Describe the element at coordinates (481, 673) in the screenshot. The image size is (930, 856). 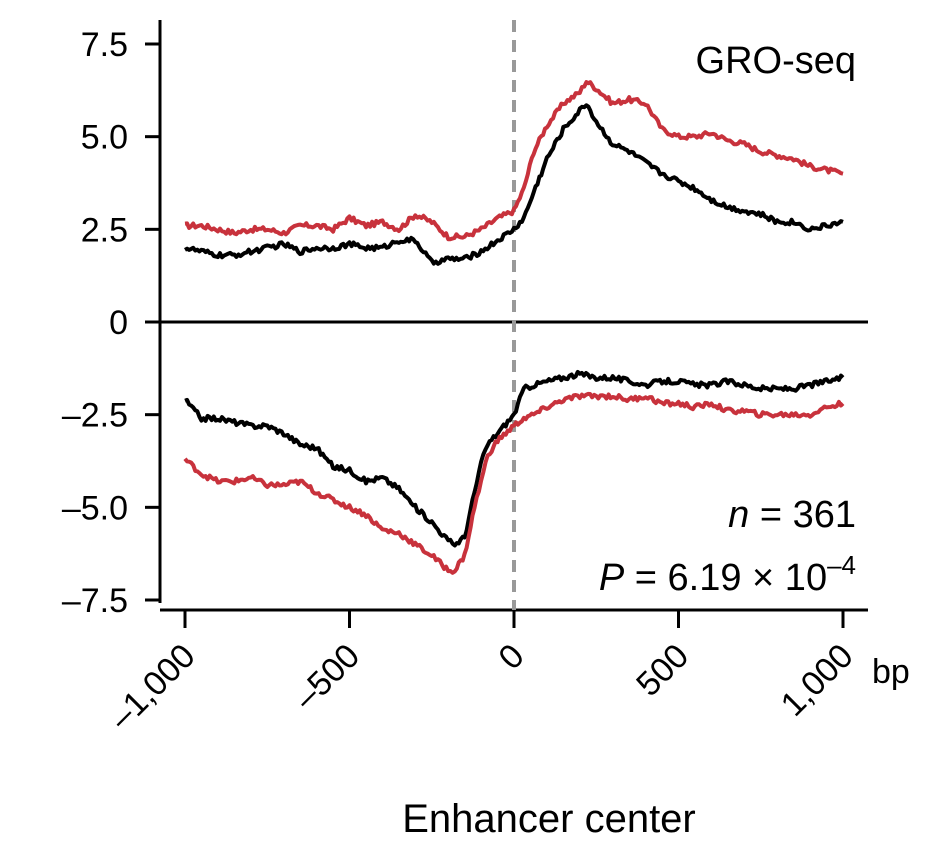
I see `x-ticks: –1,000 –500 0 500 1,000` at that location.